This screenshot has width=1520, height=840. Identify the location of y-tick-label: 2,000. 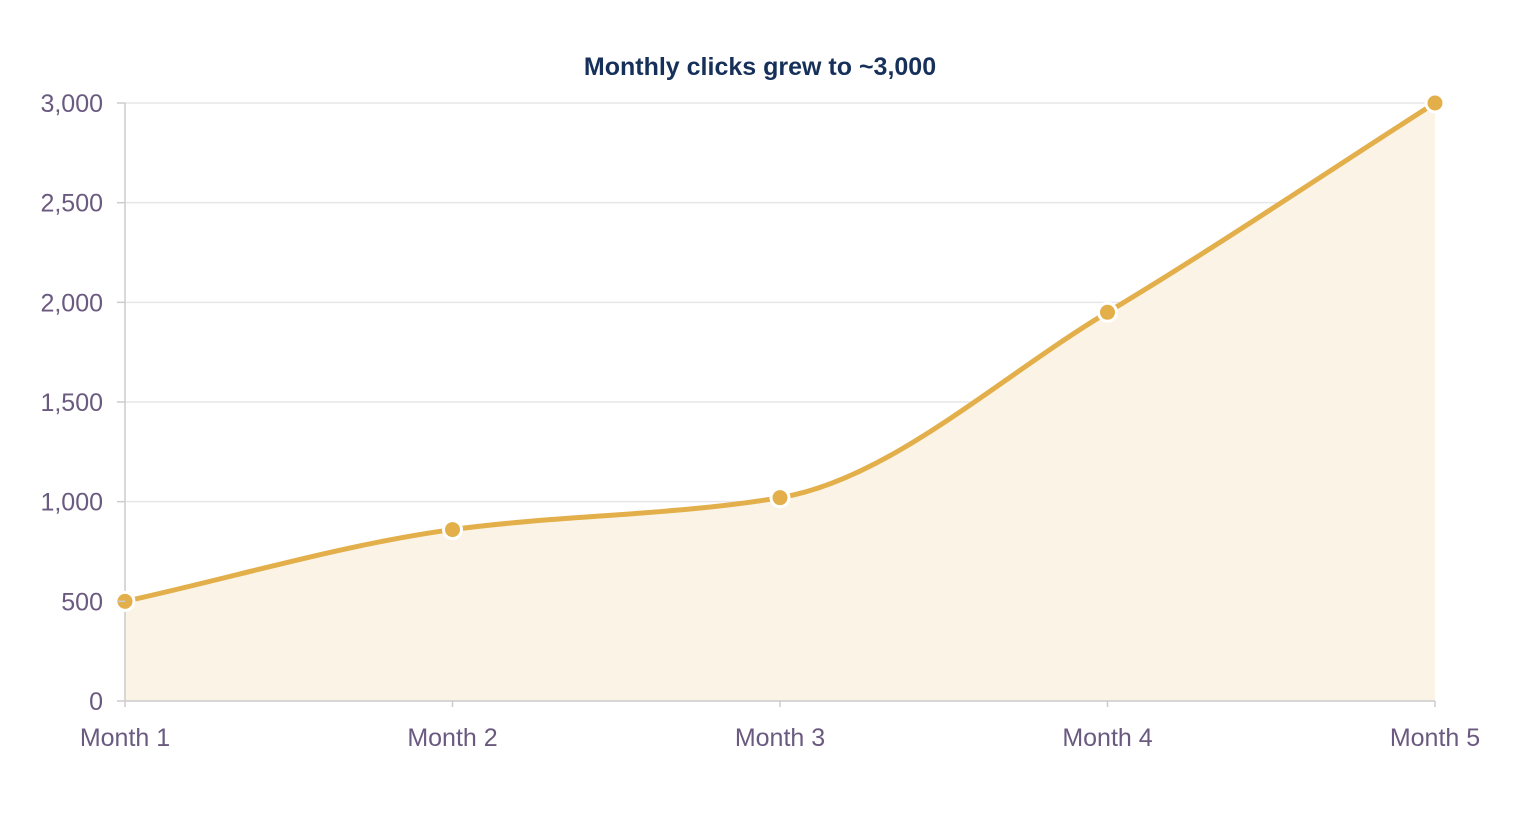
(71, 303).